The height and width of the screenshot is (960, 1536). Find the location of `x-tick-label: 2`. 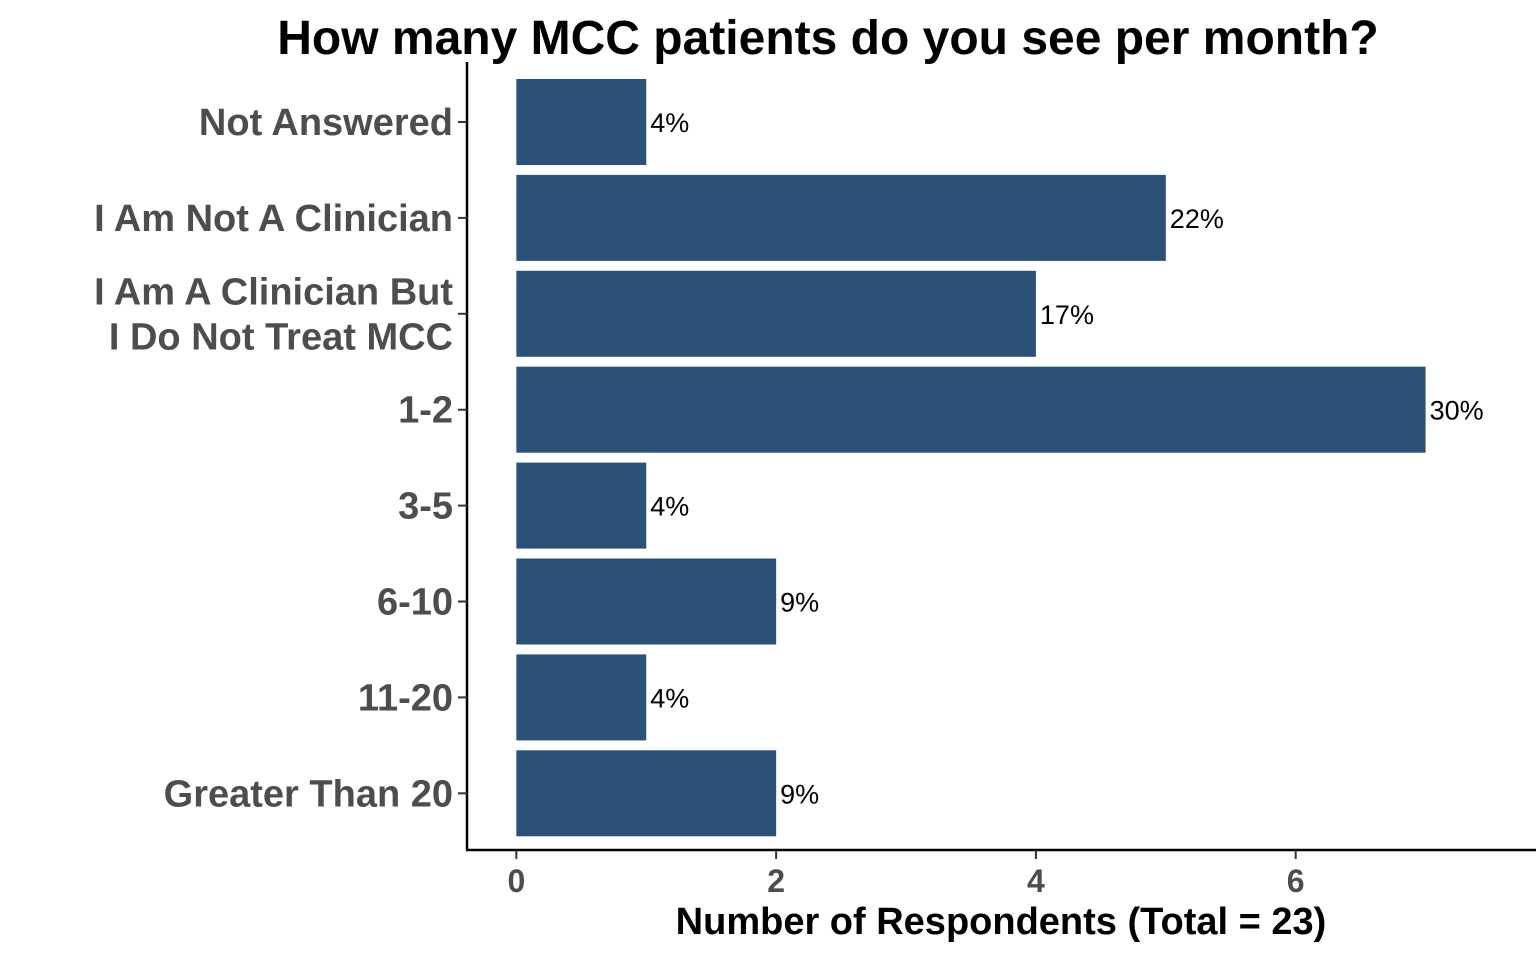

x-tick-label: 2 is located at coordinates (776, 881).